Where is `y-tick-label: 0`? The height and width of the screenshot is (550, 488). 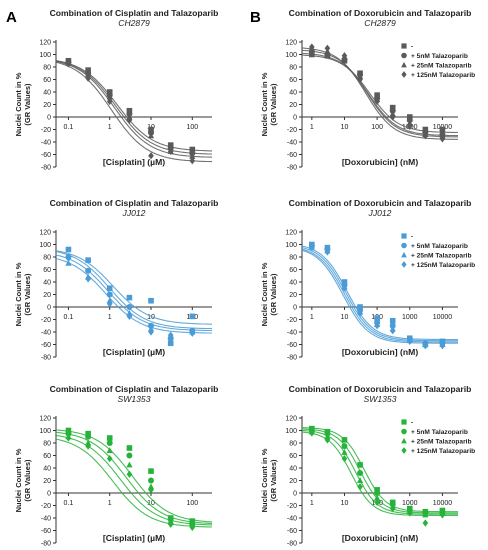
y-tick-label: 0 is located at coordinates (295, 494).